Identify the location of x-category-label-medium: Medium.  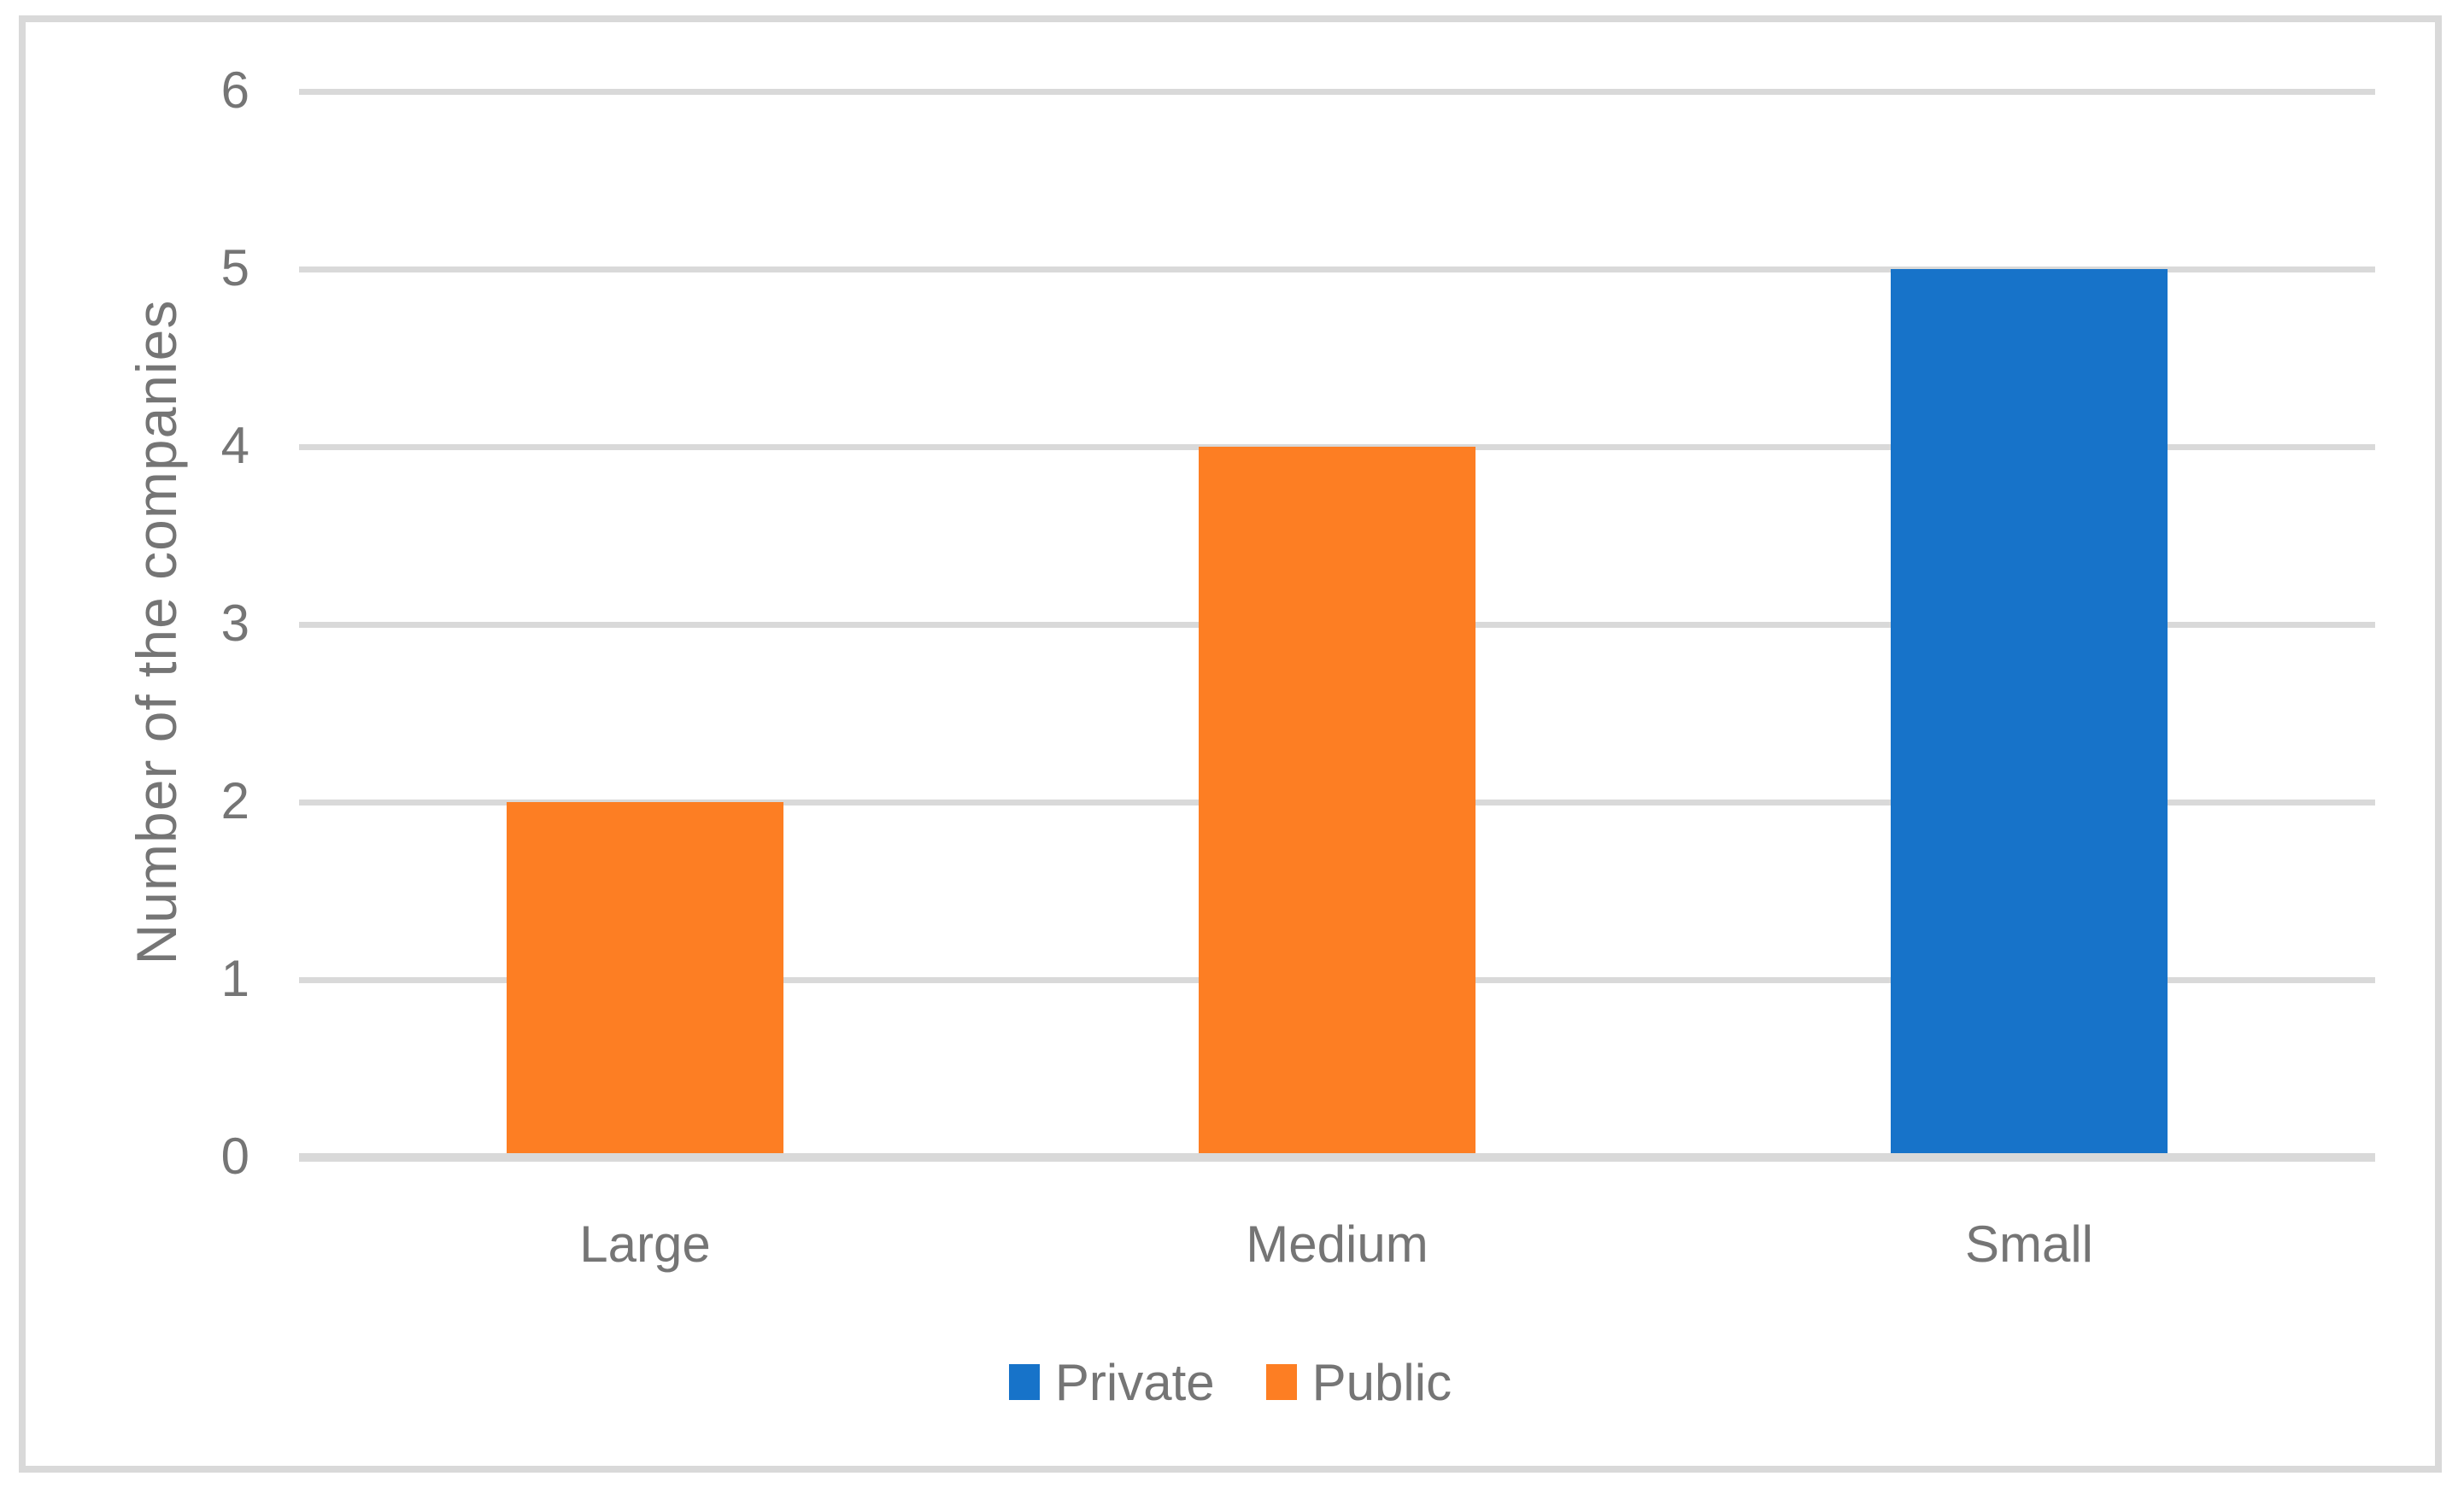
(1337, 1244).